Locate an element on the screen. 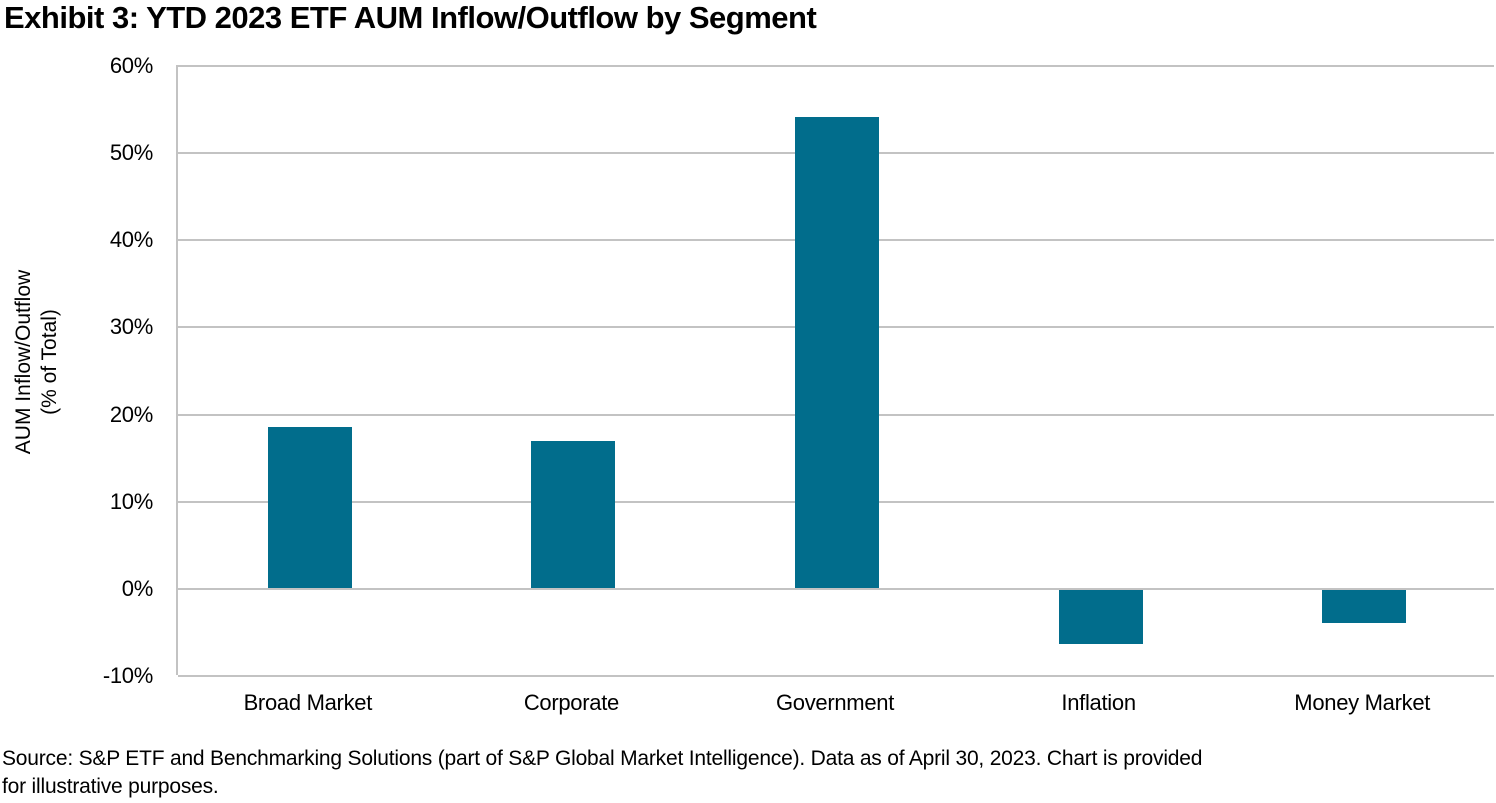 The image size is (1496, 803). gridline--10- is located at coordinates (836, 676).